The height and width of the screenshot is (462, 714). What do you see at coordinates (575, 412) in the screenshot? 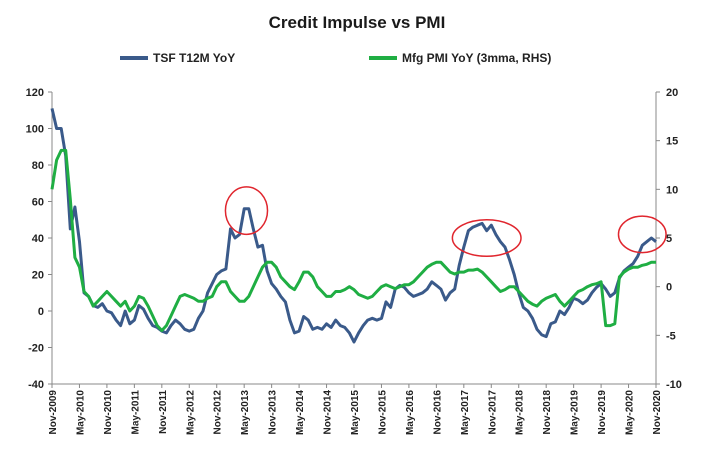
I see `x-tick-label: May-2019` at bounding box center [575, 412].